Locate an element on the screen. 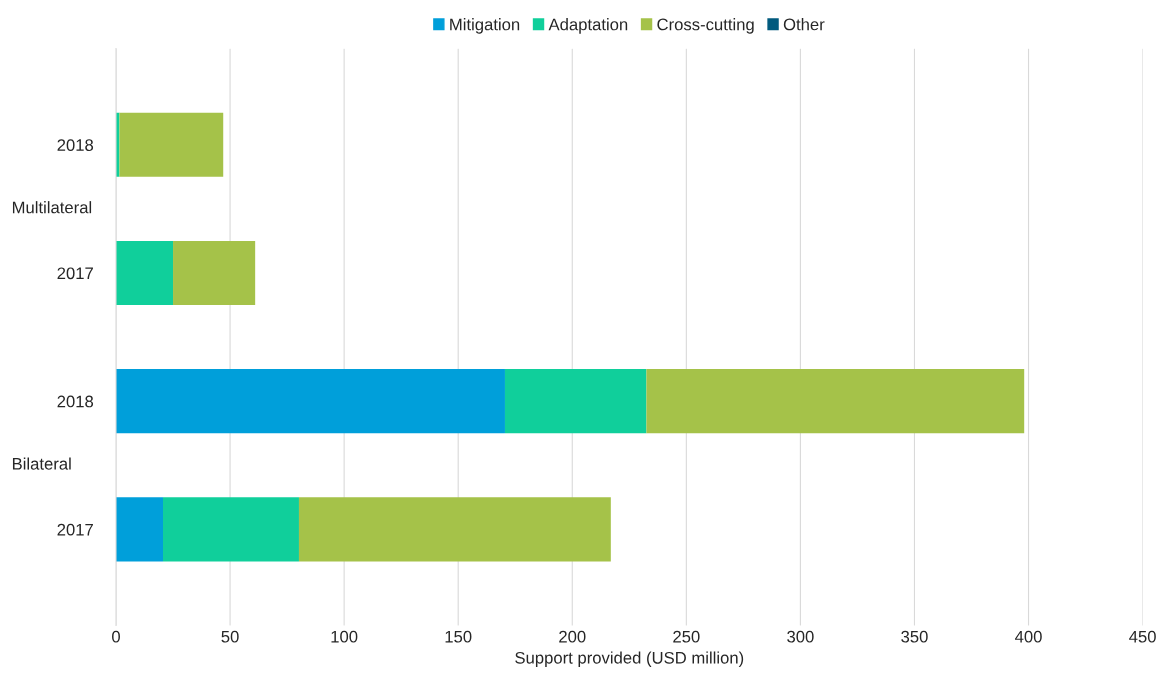 The width and height of the screenshot is (1160, 695). legend-label: Mitigation is located at coordinates (485, 26).